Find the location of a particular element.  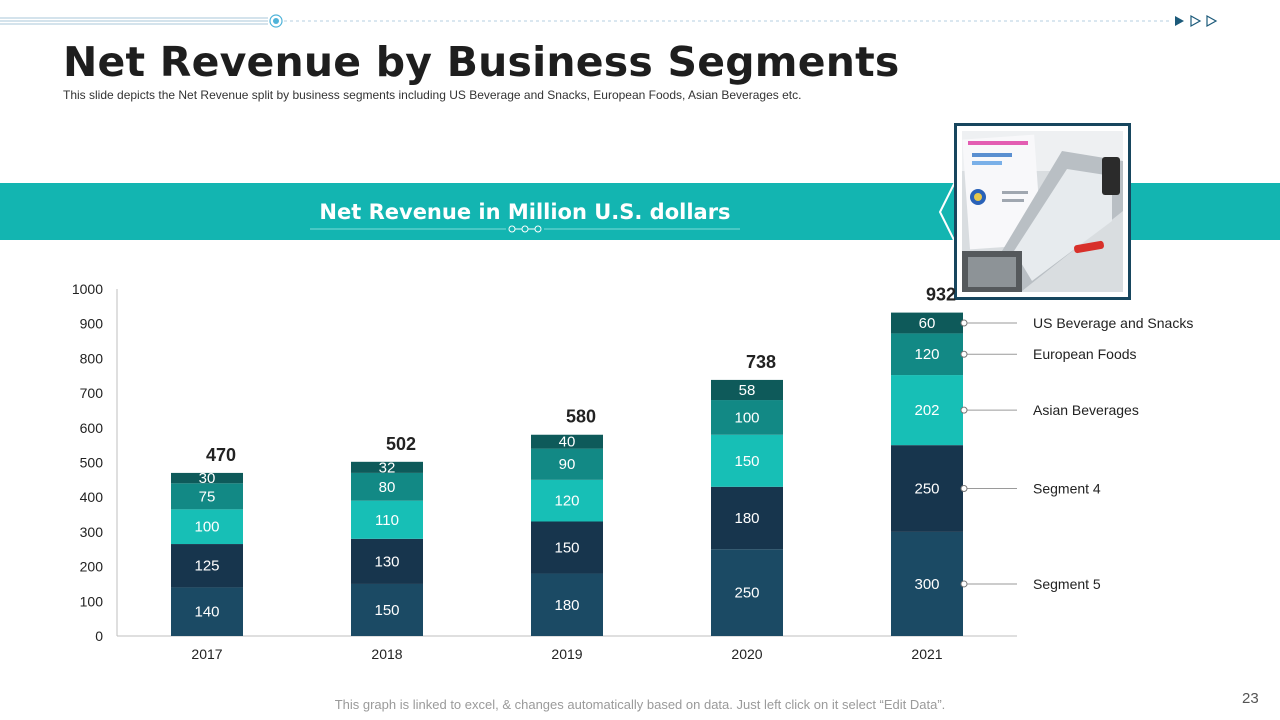

bar-total-label: 470 is located at coordinates (221, 455).